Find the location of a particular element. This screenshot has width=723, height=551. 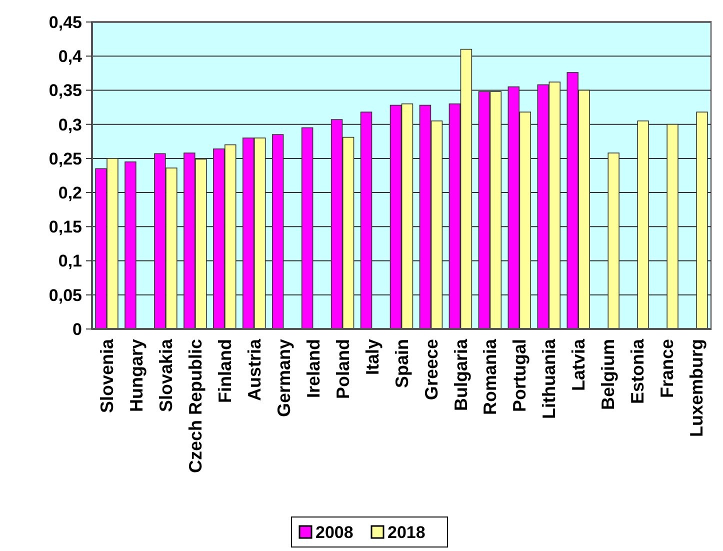

x-tick-label: Hungary is located at coordinates (136, 375).